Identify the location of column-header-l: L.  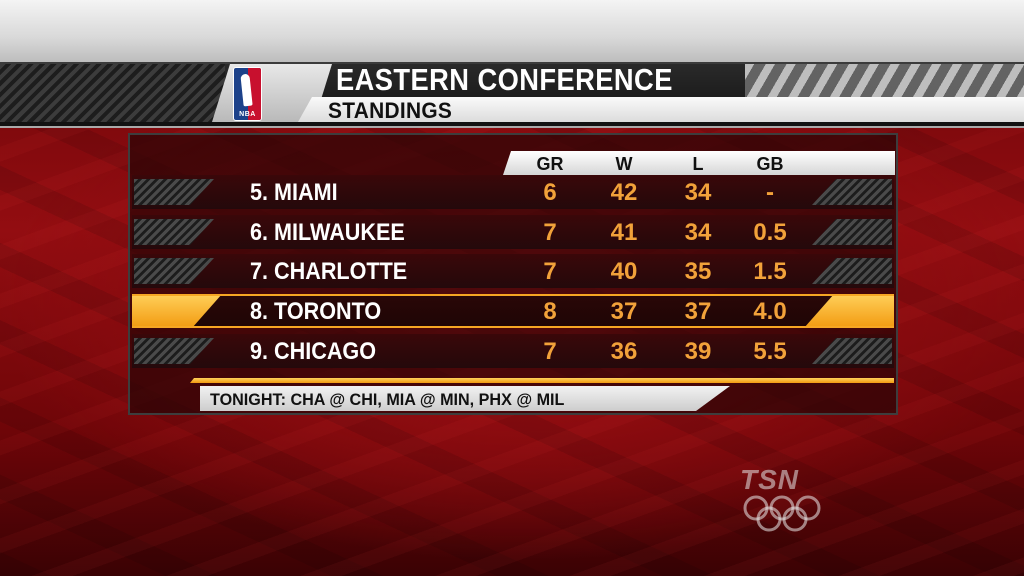
(698, 164).